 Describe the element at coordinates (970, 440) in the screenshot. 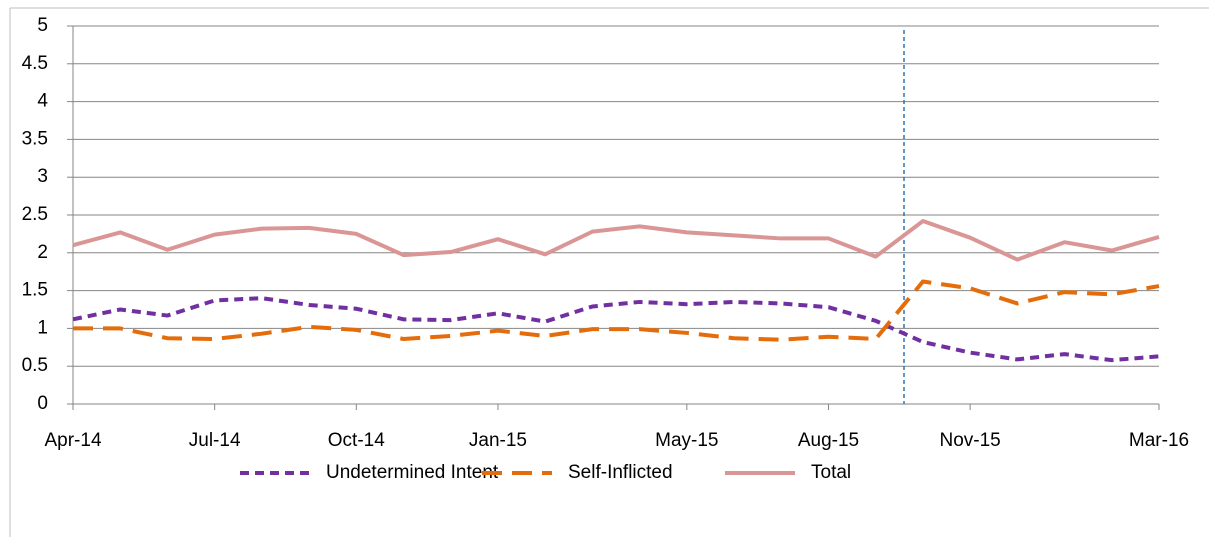

I see `x-tick-label: Nov-15` at that location.